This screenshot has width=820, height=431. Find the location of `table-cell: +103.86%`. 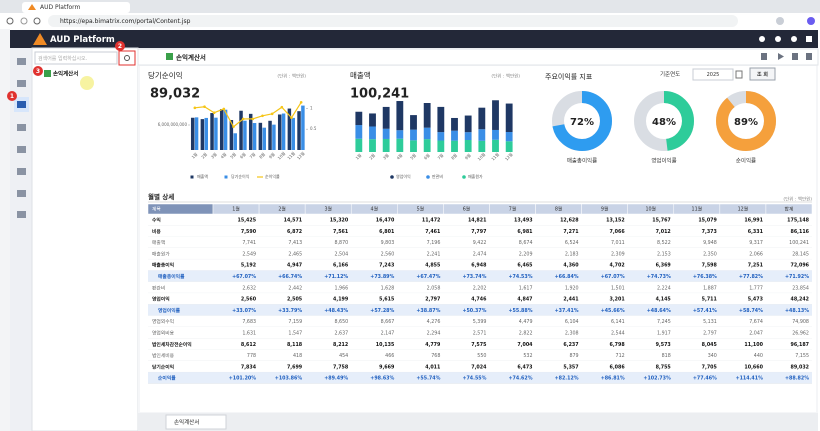

table-cell: +103.86% is located at coordinates (289, 379).